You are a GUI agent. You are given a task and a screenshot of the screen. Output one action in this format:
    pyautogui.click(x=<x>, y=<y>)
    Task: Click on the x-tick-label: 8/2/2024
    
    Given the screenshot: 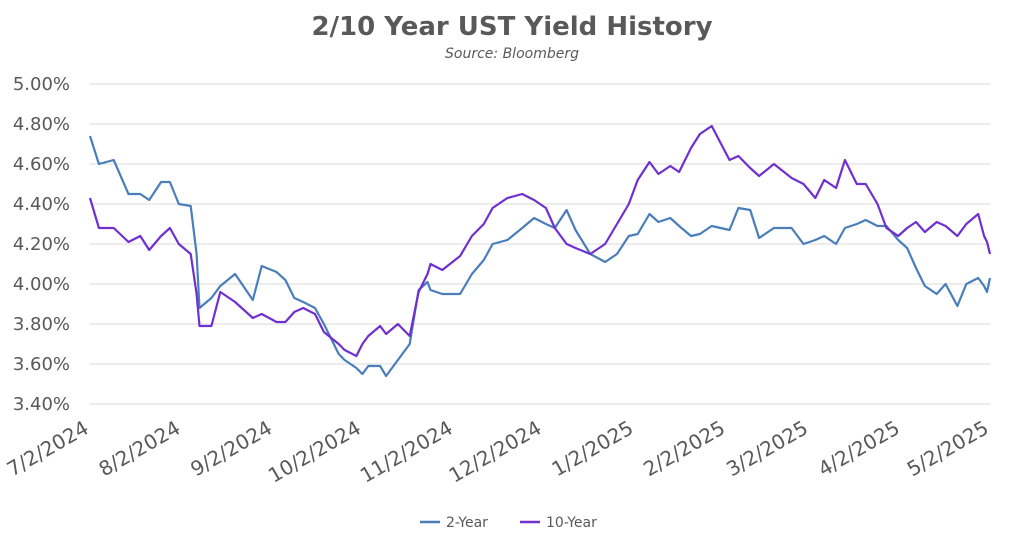 What is the action you would take?
    pyautogui.click(x=139, y=449)
    